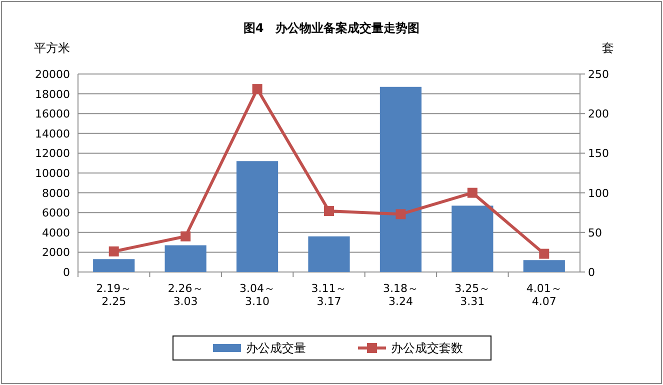  I want to click on y-tick-label: 8000, so click(56, 193).